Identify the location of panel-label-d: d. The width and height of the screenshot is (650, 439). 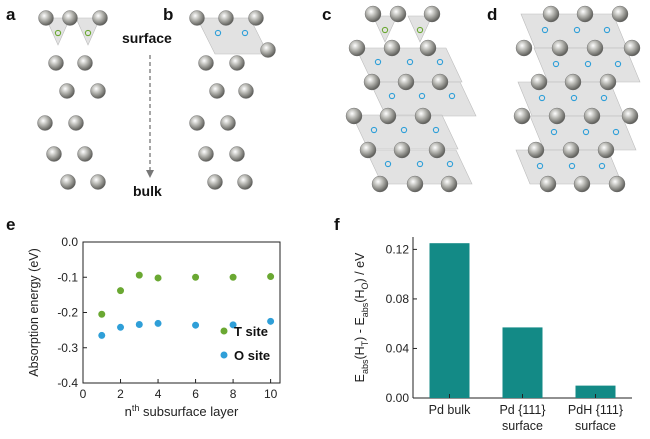
(492, 14).